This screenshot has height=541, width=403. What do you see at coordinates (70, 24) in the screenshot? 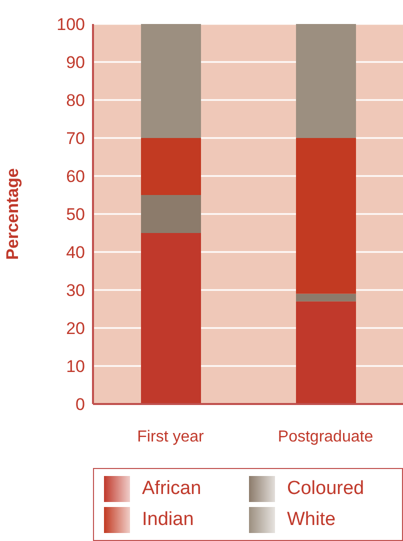
I see `y-tick-label: 100` at bounding box center [70, 24].